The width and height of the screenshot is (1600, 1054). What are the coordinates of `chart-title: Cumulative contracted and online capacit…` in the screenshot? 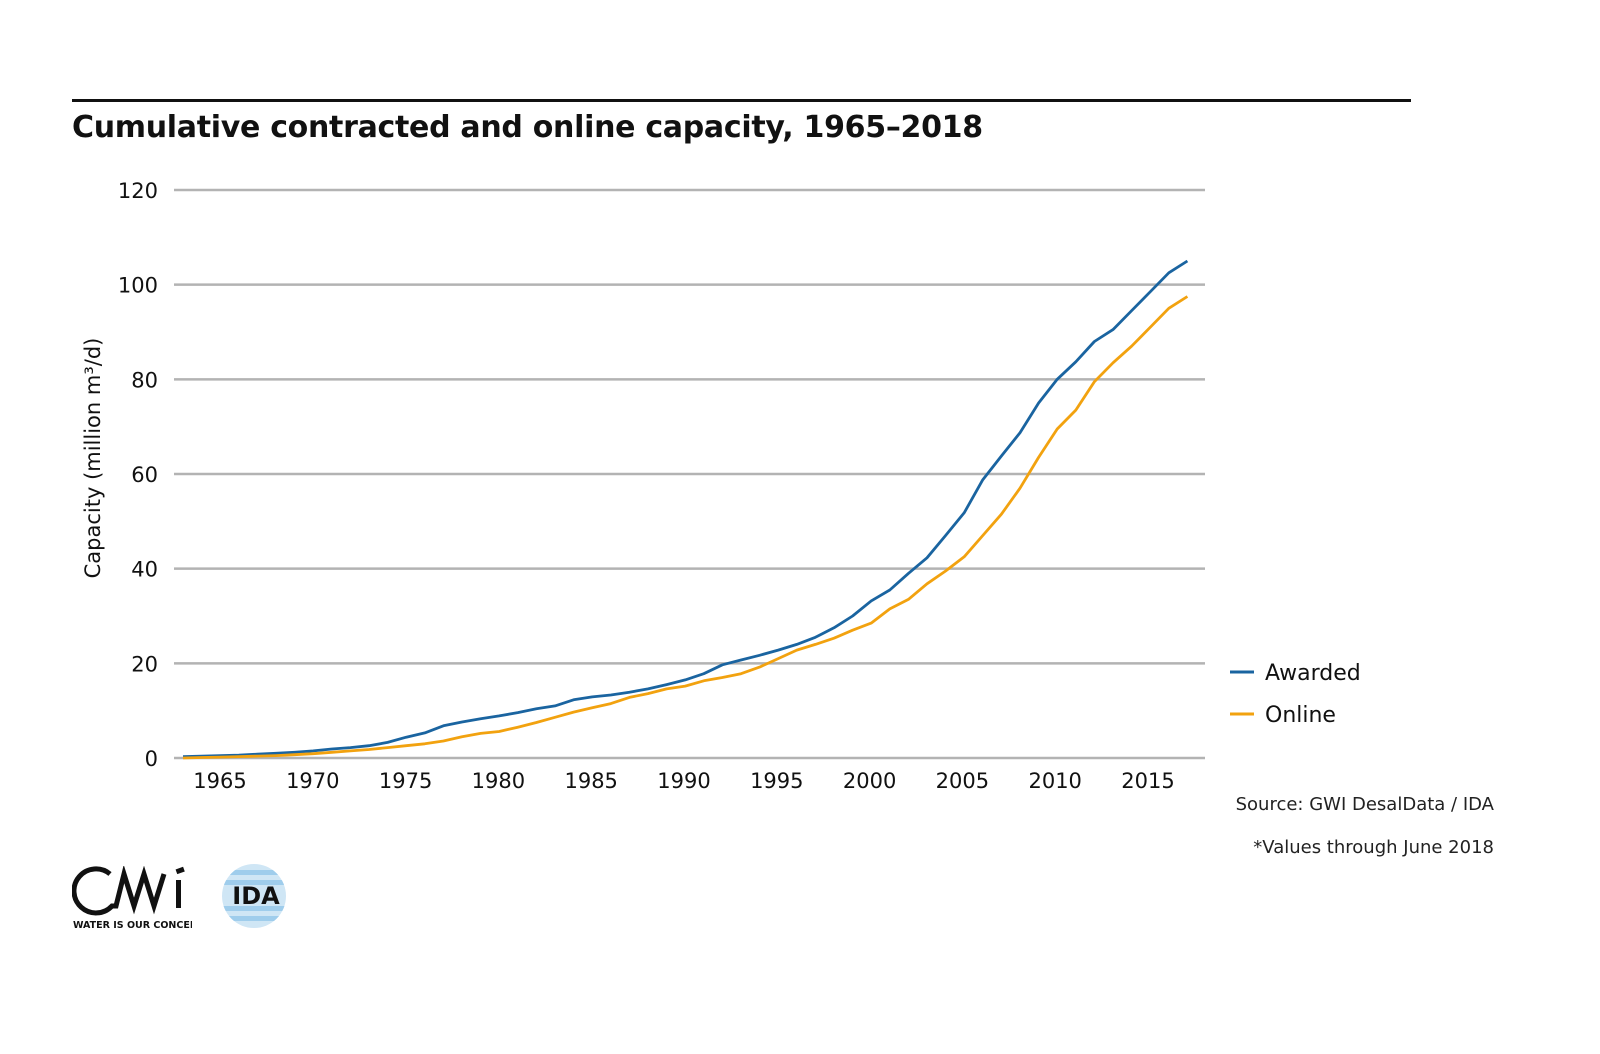 It's located at (527, 127).